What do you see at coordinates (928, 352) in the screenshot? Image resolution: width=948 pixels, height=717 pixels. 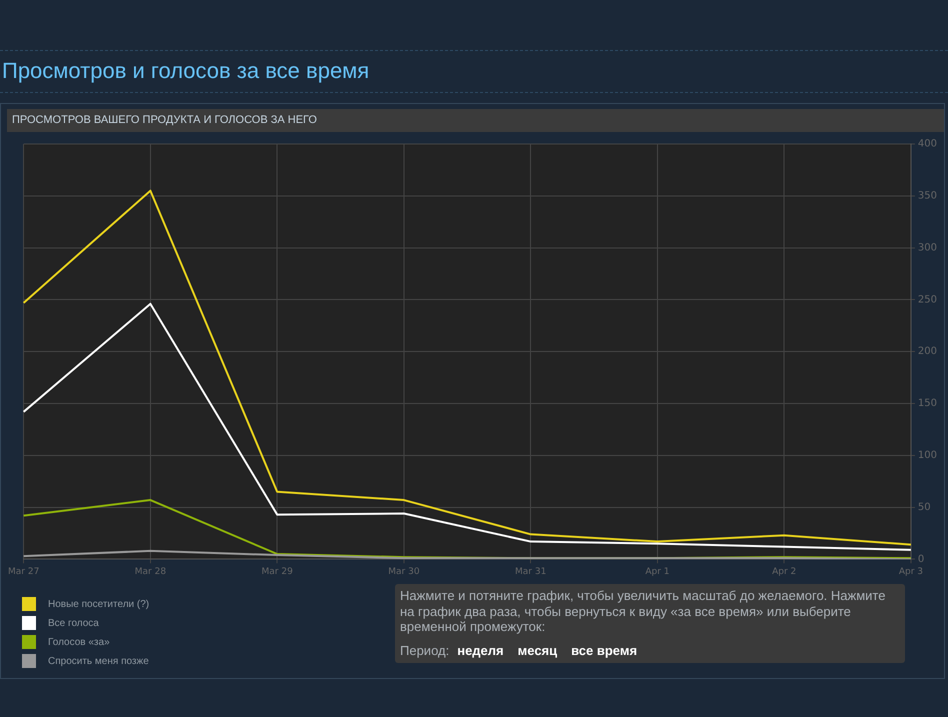 I see `y-tick-label: 200` at bounding box center [928, 352].